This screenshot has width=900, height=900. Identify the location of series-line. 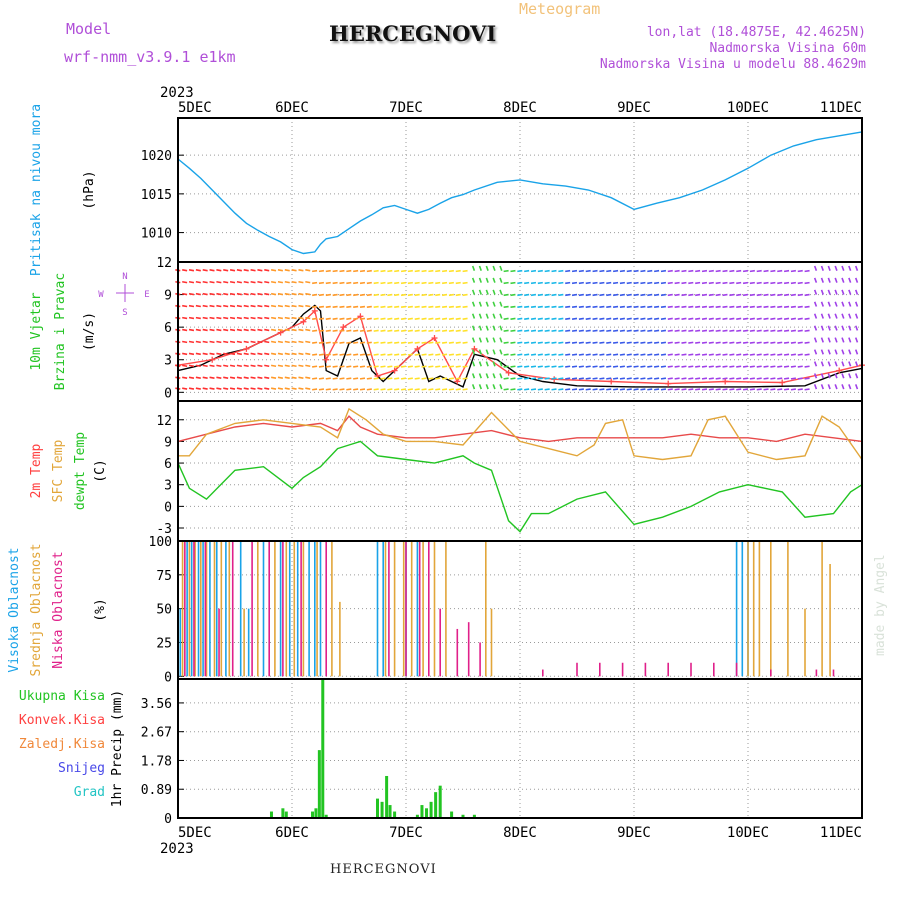
(520, 429).